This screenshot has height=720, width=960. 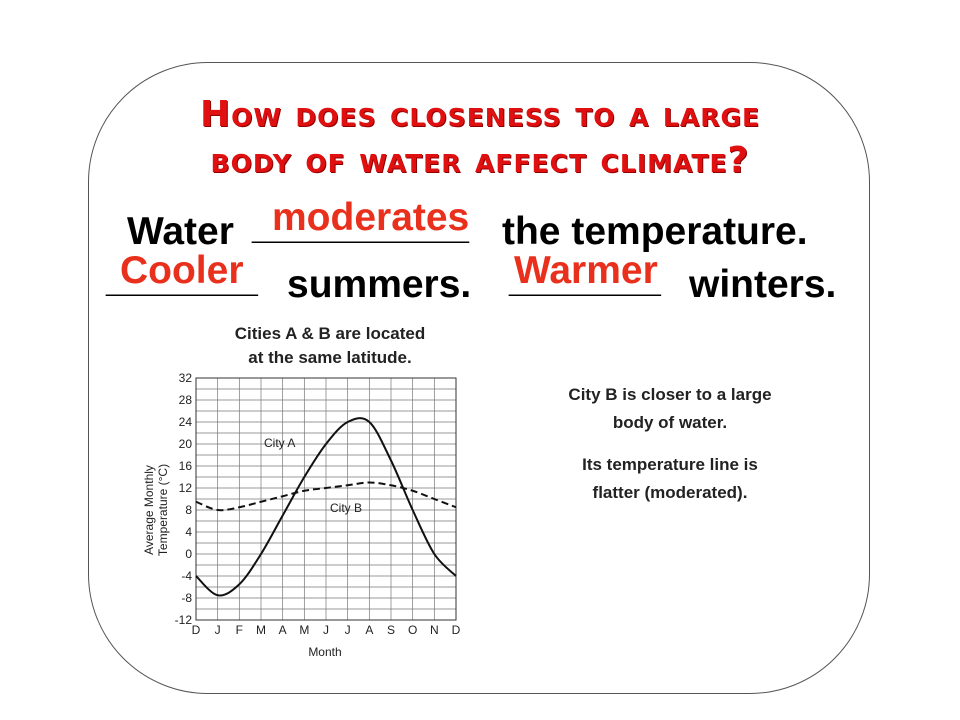 What do you see at coordinates (480, 160) in the screenshot?
I see `slide-title-line2: body of water affect climate?` at bounding box center [480, 160].